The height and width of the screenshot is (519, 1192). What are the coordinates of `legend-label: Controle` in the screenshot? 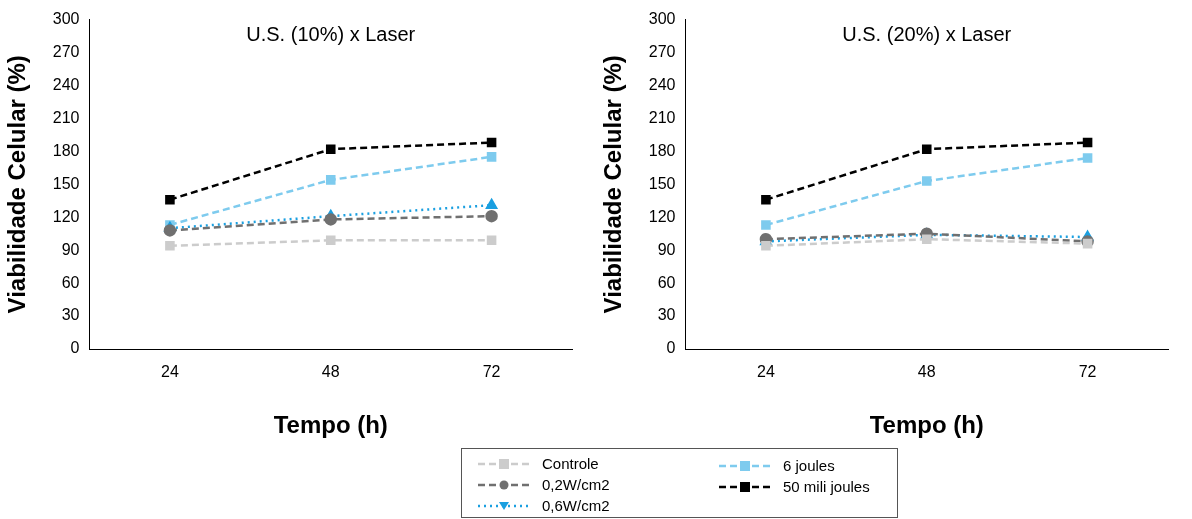 It's located at (570, 463).